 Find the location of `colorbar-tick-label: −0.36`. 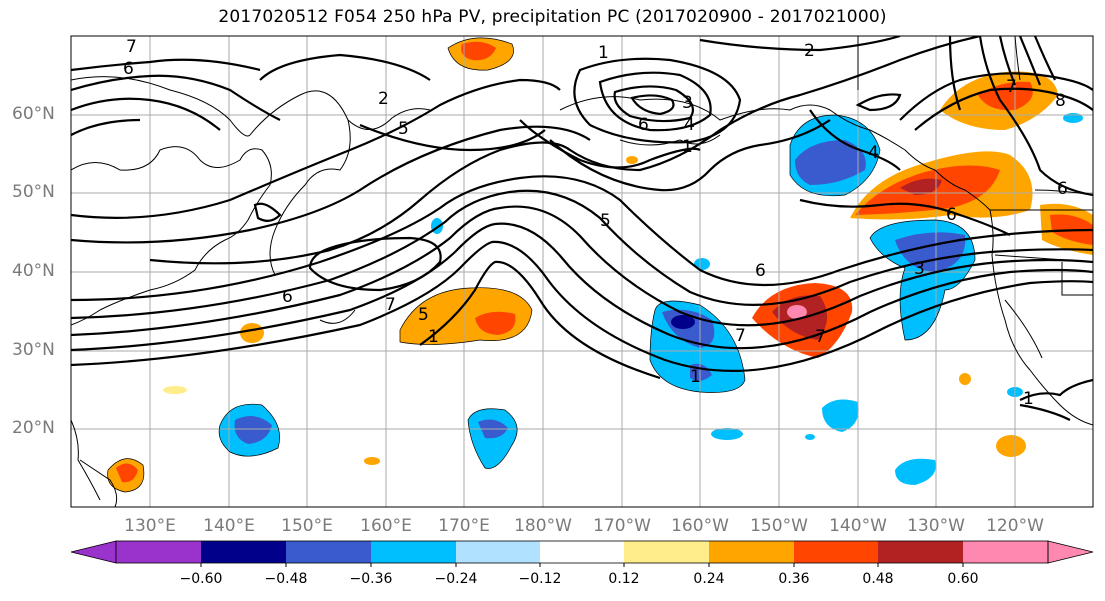

colorbar-tick-label: −0.36 is located at coordinates (371, 579).